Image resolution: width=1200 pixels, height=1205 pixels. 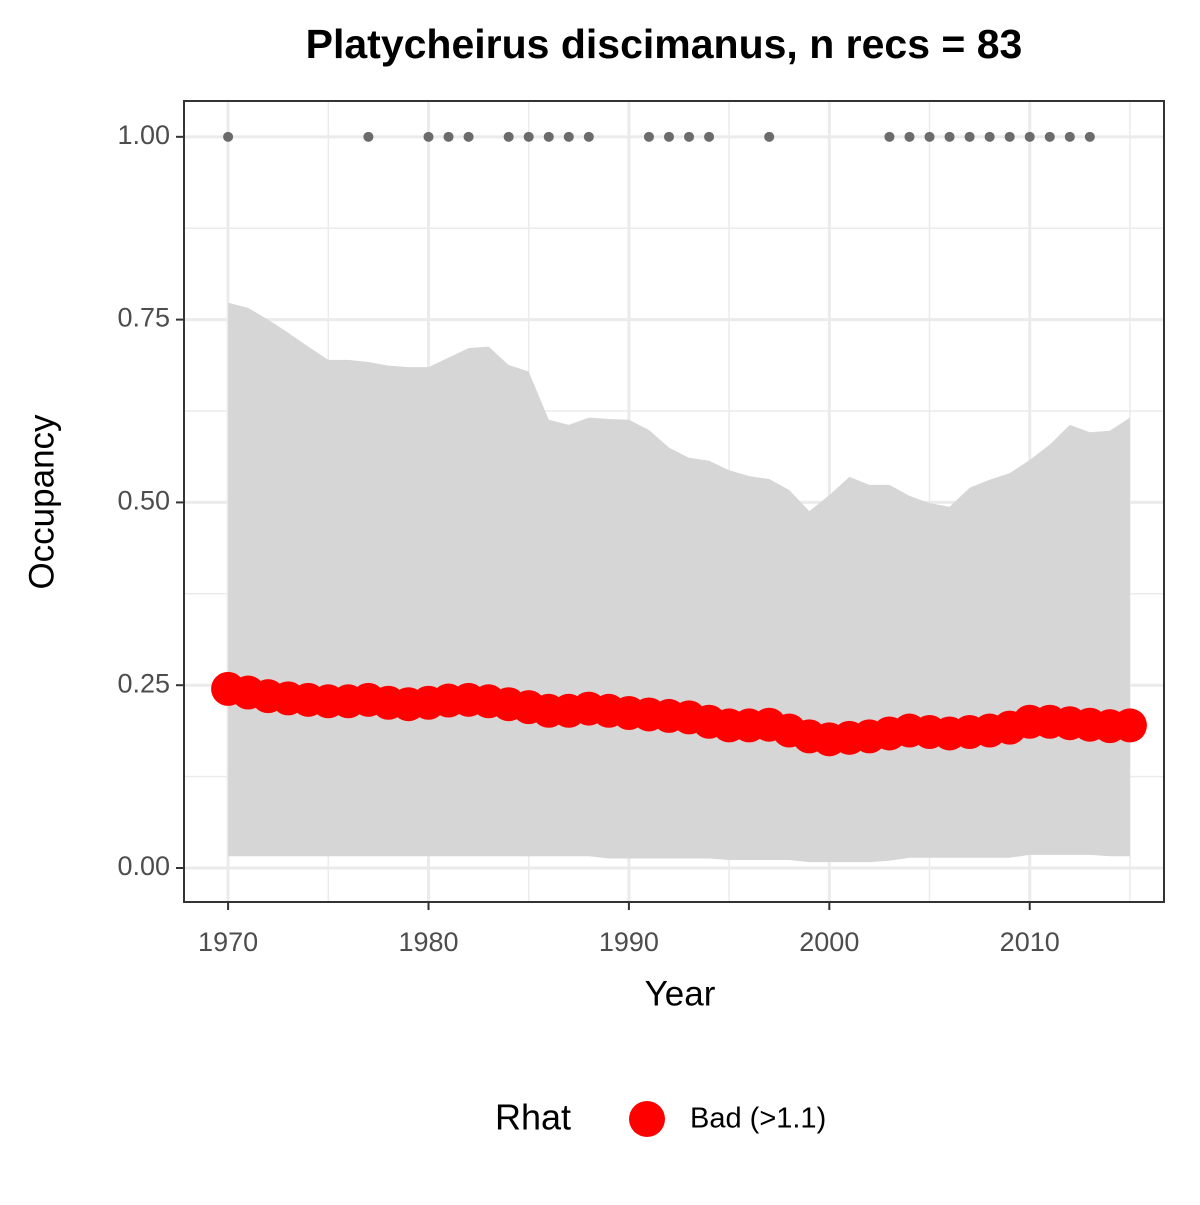 I want to click on x-axis-title: Year, so click(x=680, y=993).